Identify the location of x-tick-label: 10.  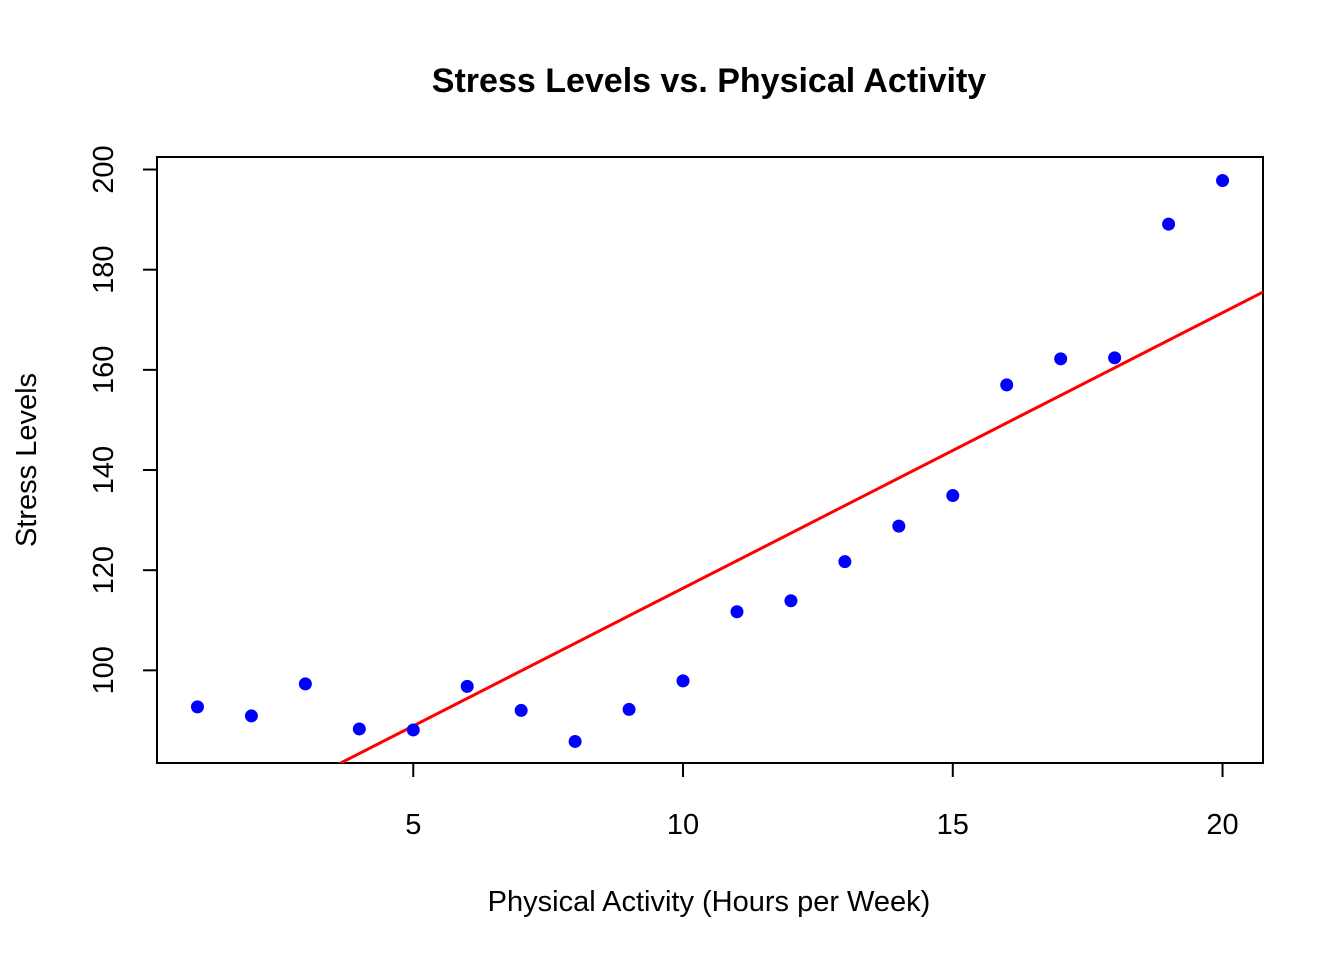
(683, 825).